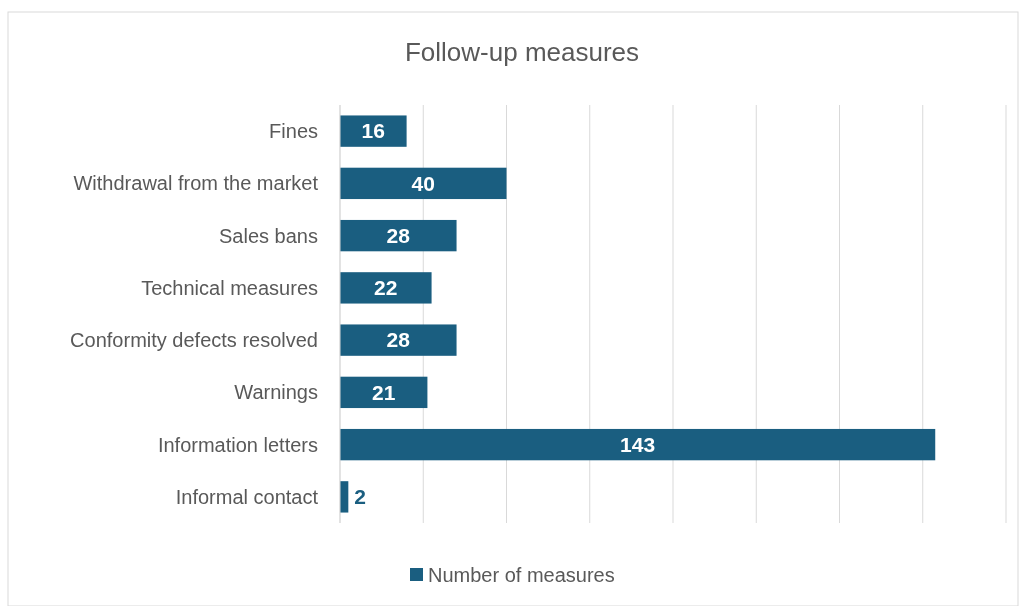 This screenshot has height=606, width=1024. I want to click on data-label: 22, so click(386, 288).